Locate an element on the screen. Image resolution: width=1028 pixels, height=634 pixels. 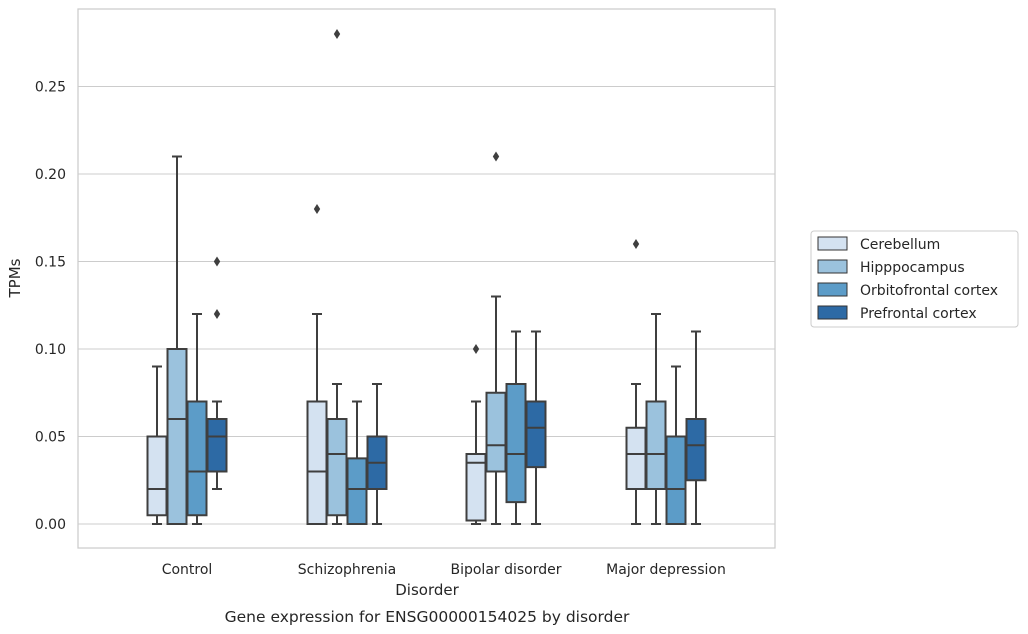
box-prefrontal-cortex-major-depression is located at coordinates (696, 427).